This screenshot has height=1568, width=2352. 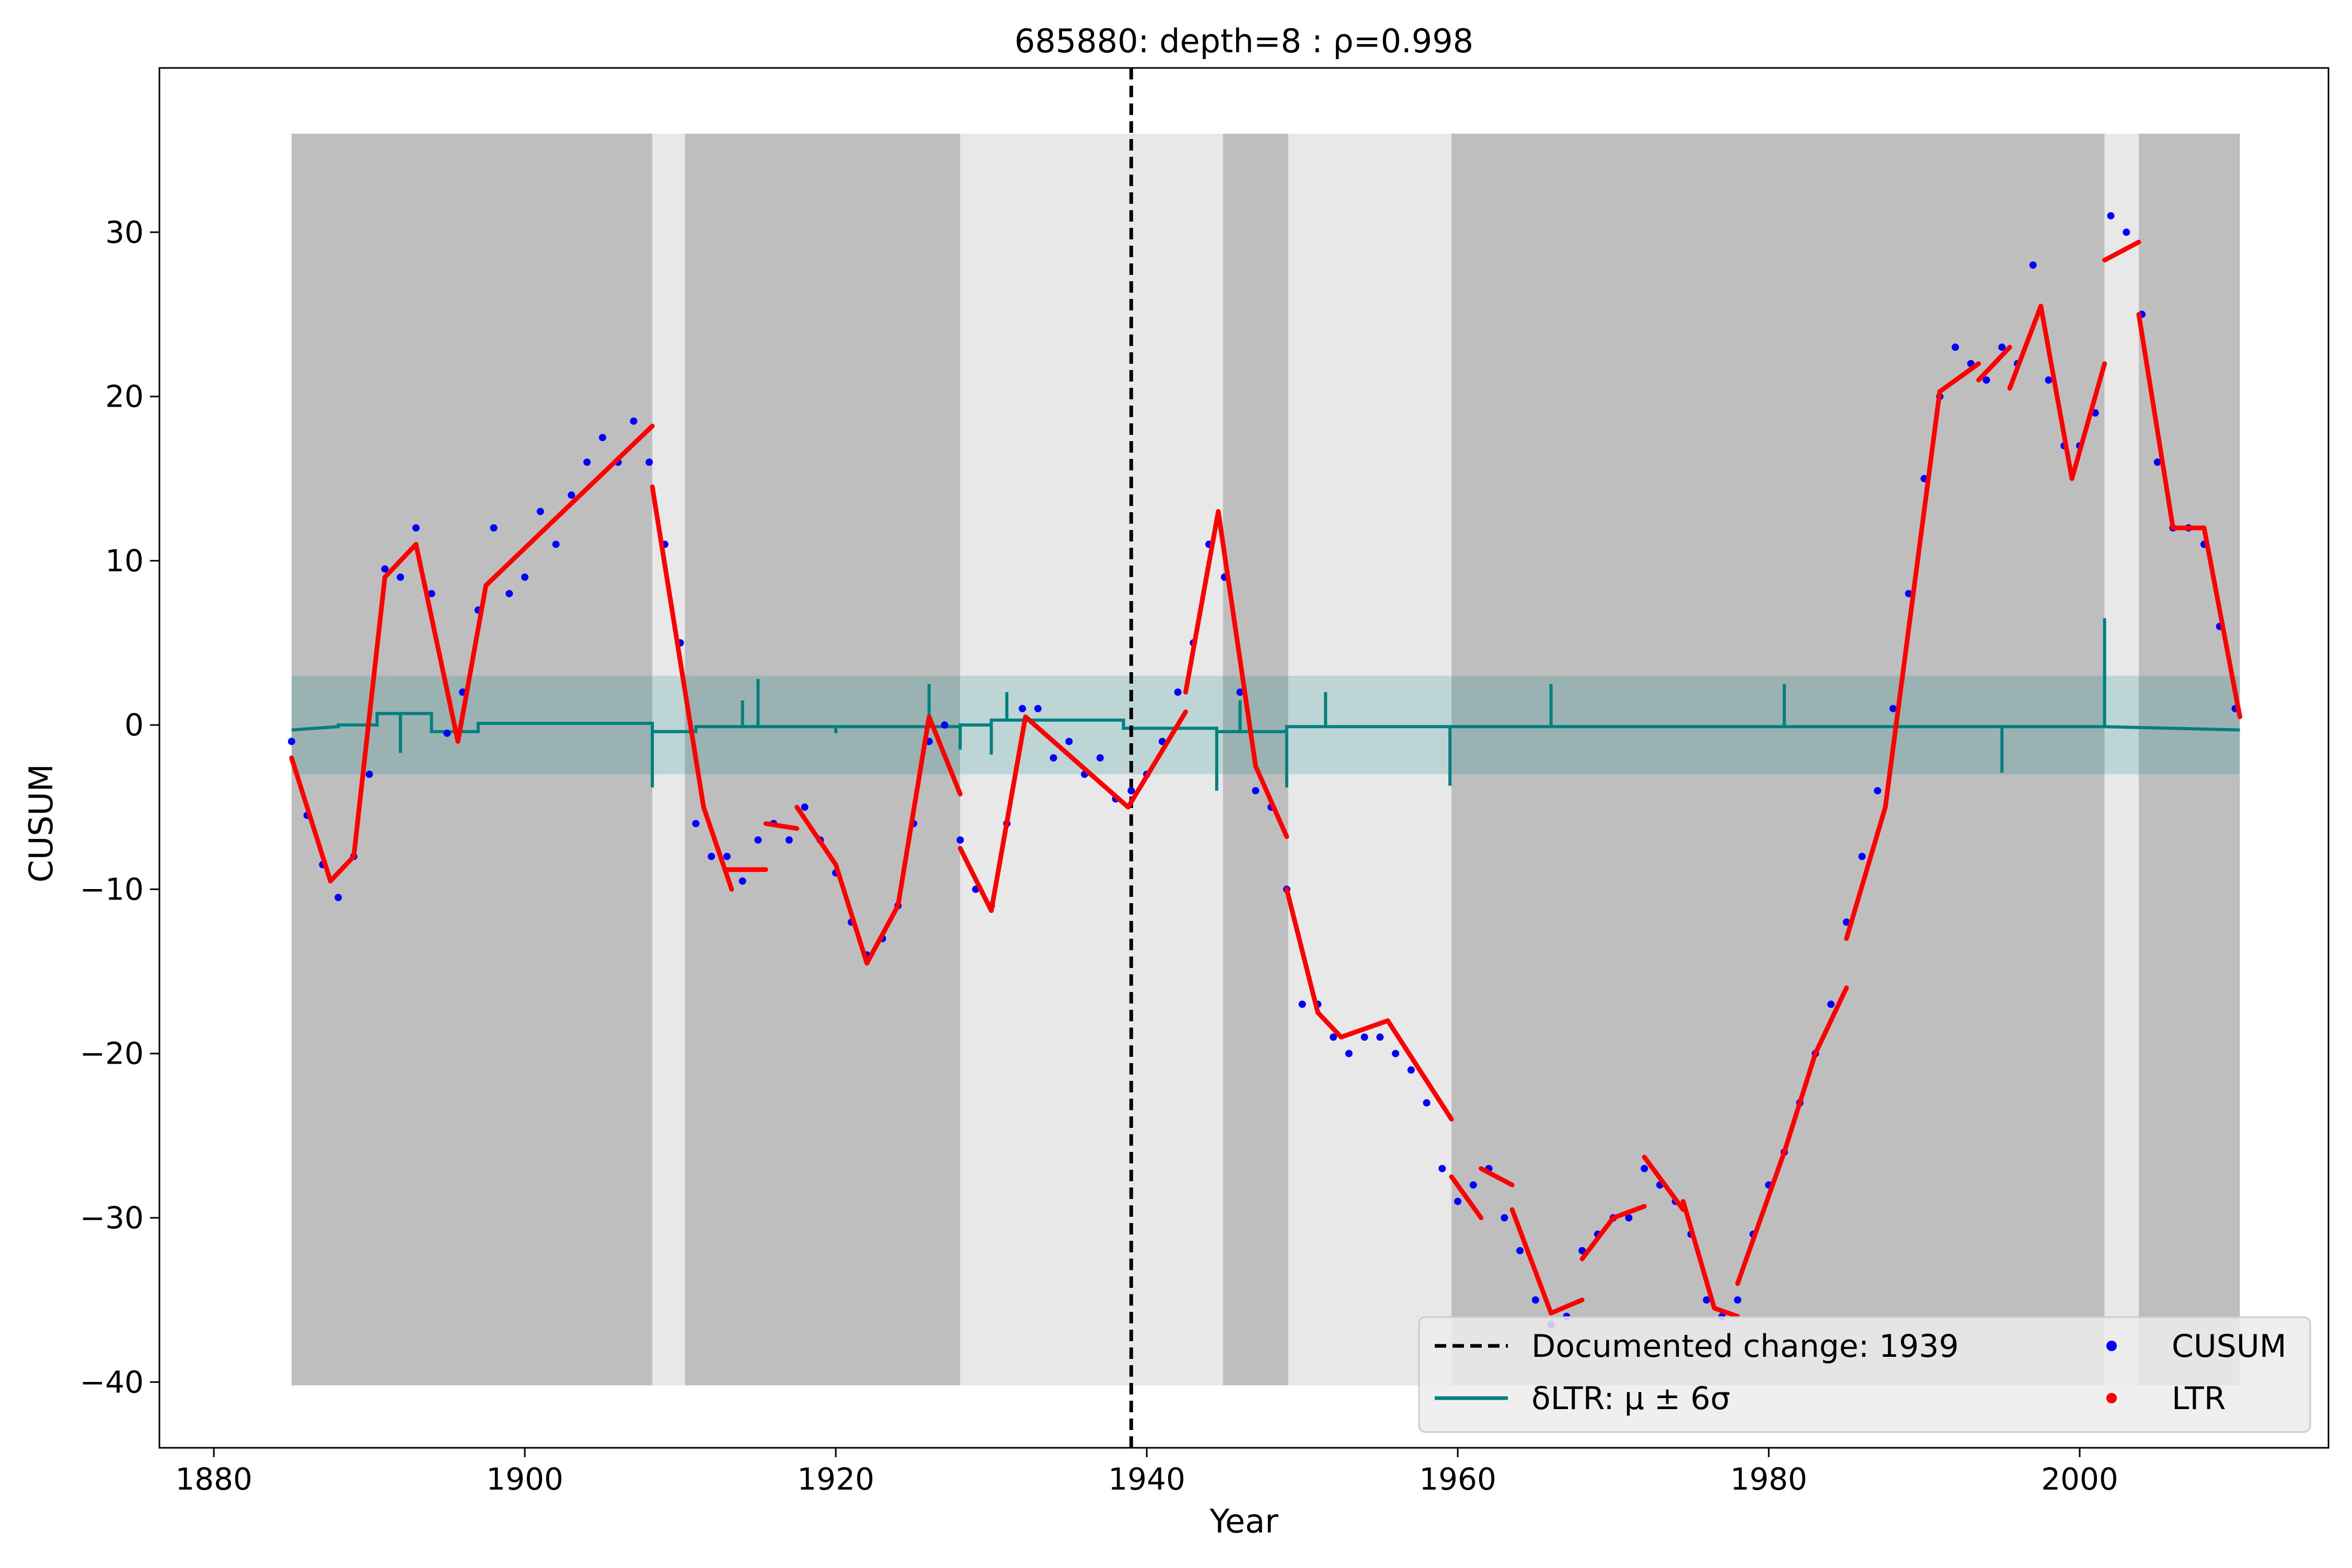 What do you see at coordinates (2111, 1346) in the screenshot?
I see `legend-cusum-swatch` at bounding box center [2111, 1346].